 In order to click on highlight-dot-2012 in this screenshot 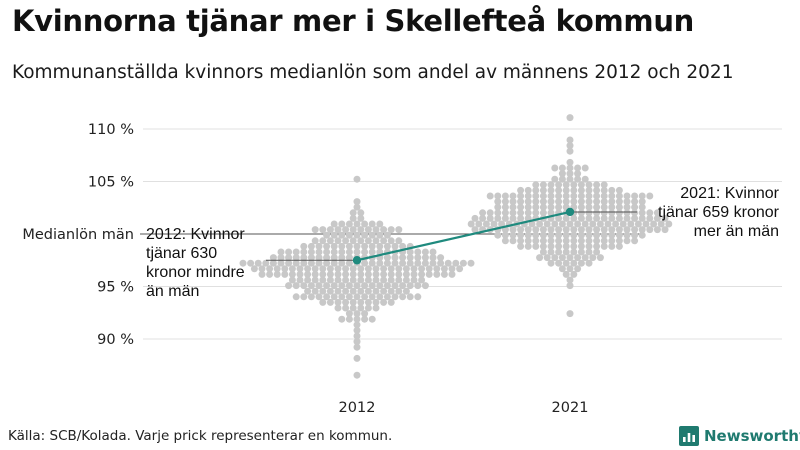, I will do `click(357, 260)`.